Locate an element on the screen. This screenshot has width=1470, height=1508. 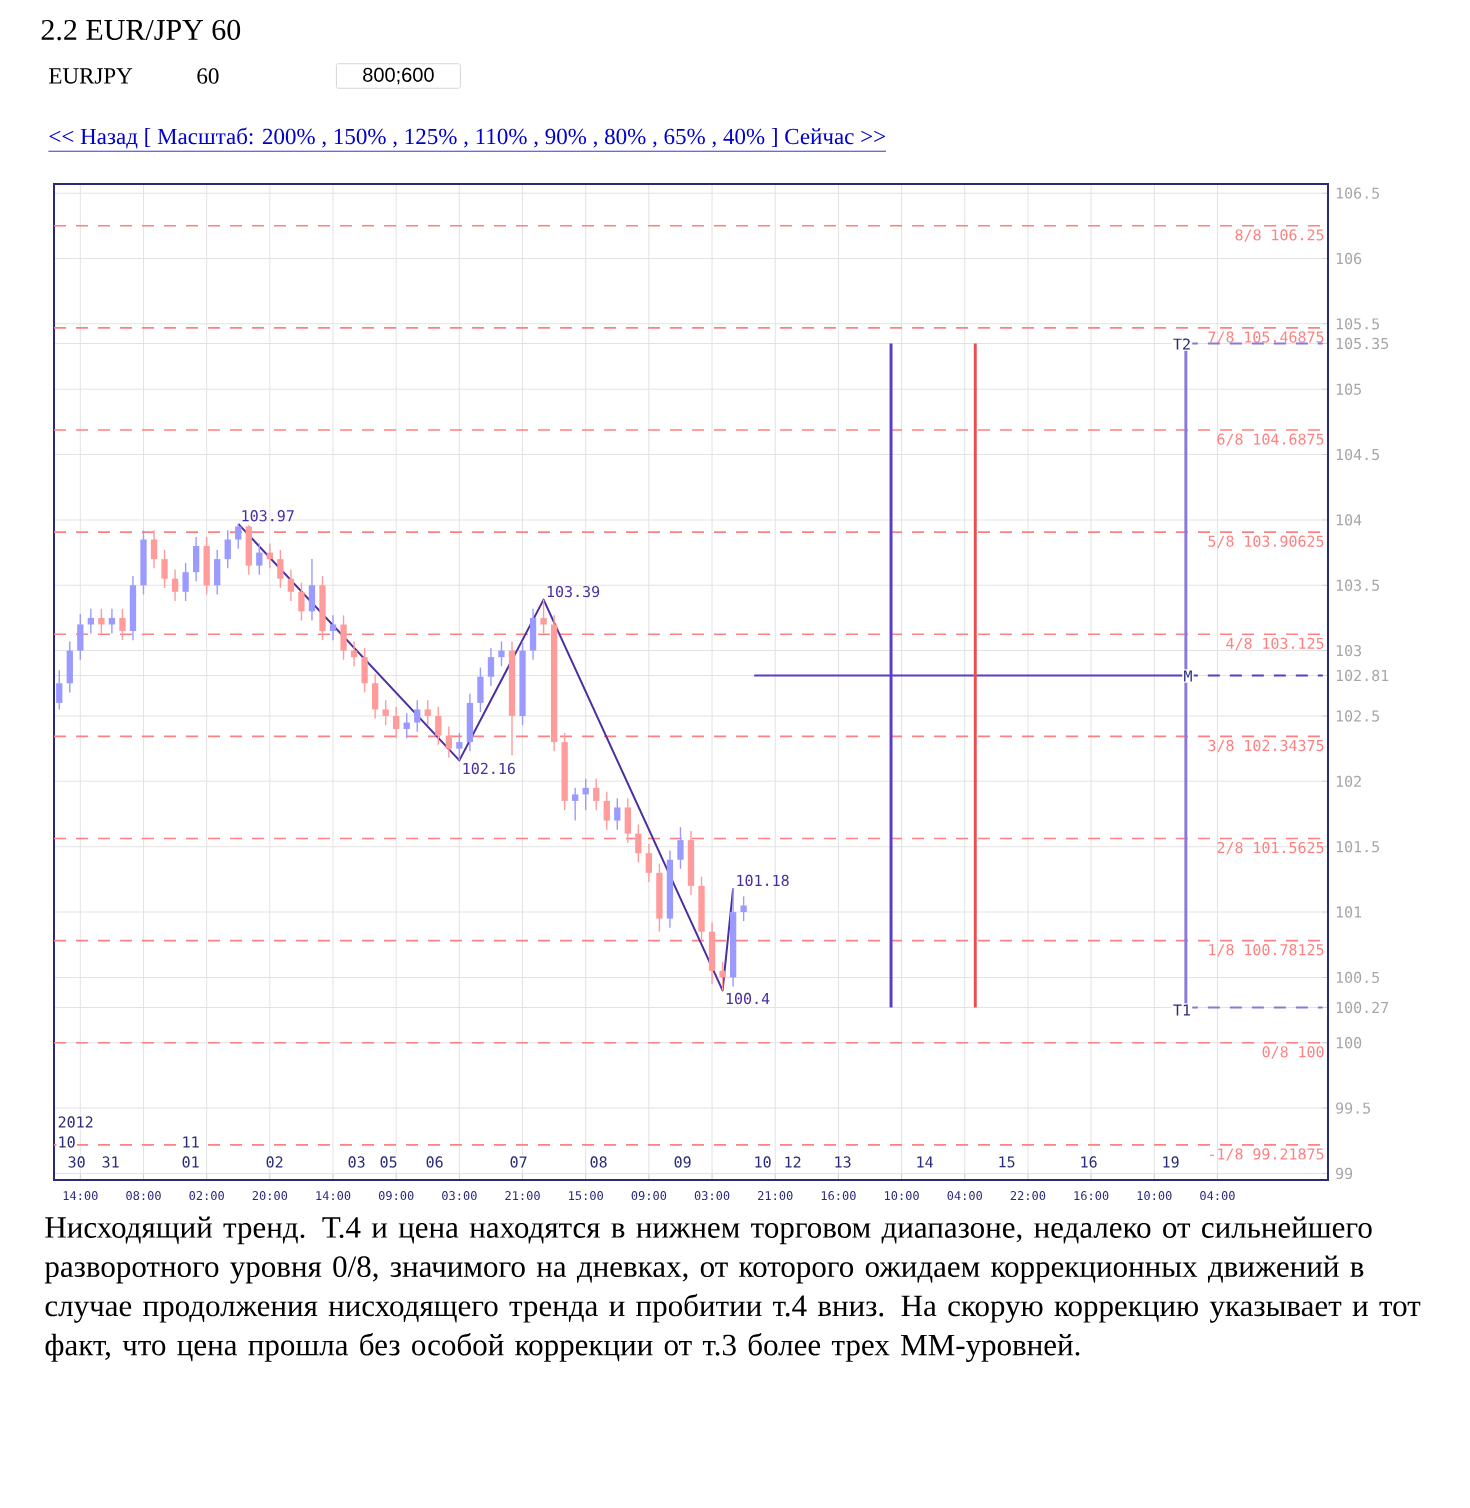
text: << Назад [ Масштаб: 200% , 150% , 125% , 110% , 90% , 80% , 65% , 40% ] Сейчас >> is located at coordinates (467, 138).